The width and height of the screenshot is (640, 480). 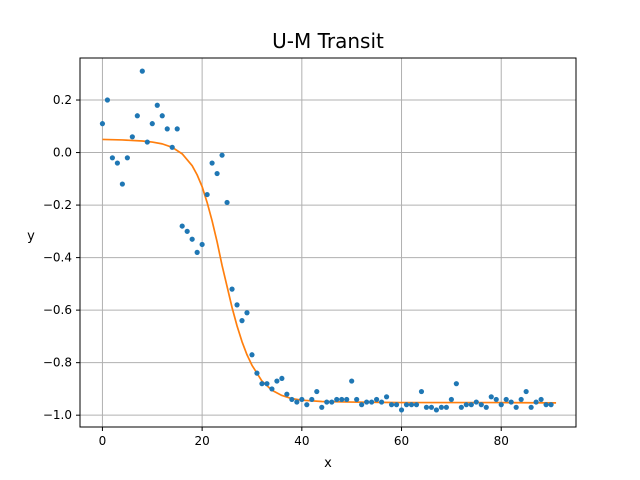 I want to click on y-axis-ticks: −1.0 −0.8 −0.6 −0.4 −0.2 0.0 0.2, so click(x=61, y=257).